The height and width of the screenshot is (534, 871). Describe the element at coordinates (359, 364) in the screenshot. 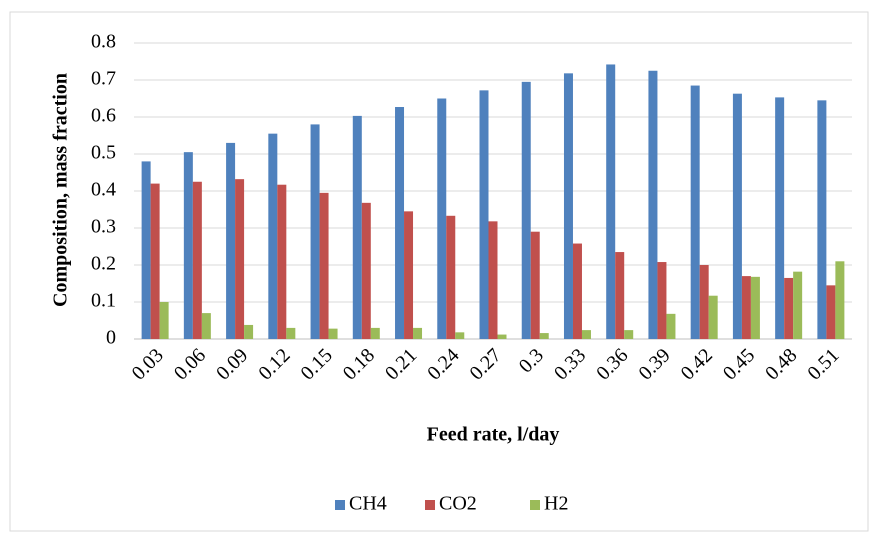

I see `x-tick-label: 0.18` at that location.